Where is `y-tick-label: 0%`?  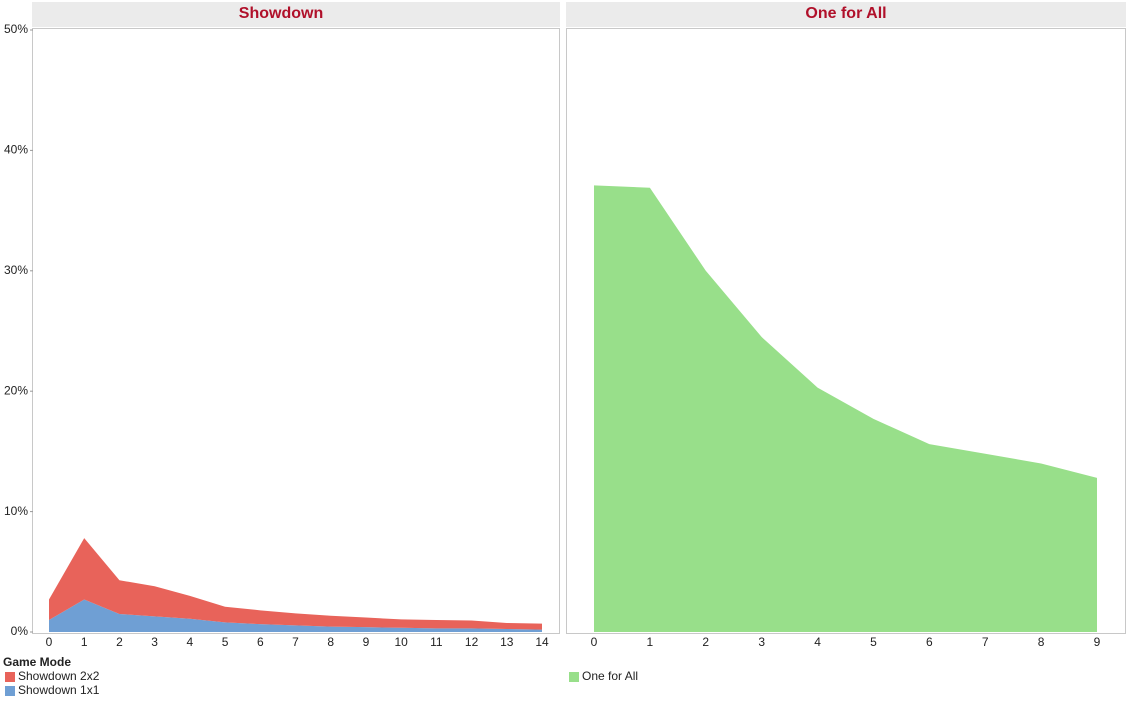 y-tick-label: 0% is located at coordinates (20, 631).